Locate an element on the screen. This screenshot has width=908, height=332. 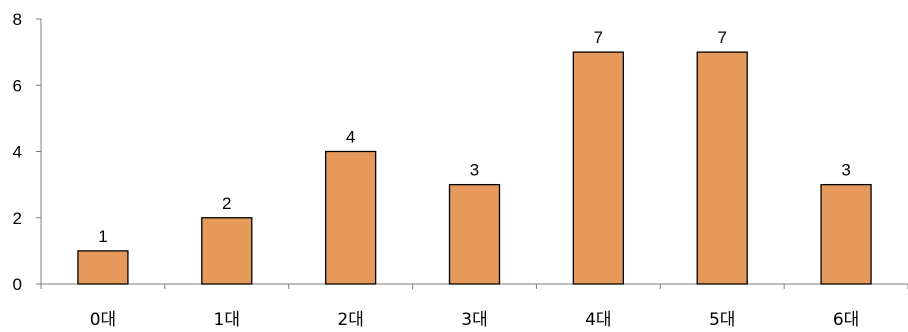
x-tick-label-6: 6대 is located at coordinates (846, 320).